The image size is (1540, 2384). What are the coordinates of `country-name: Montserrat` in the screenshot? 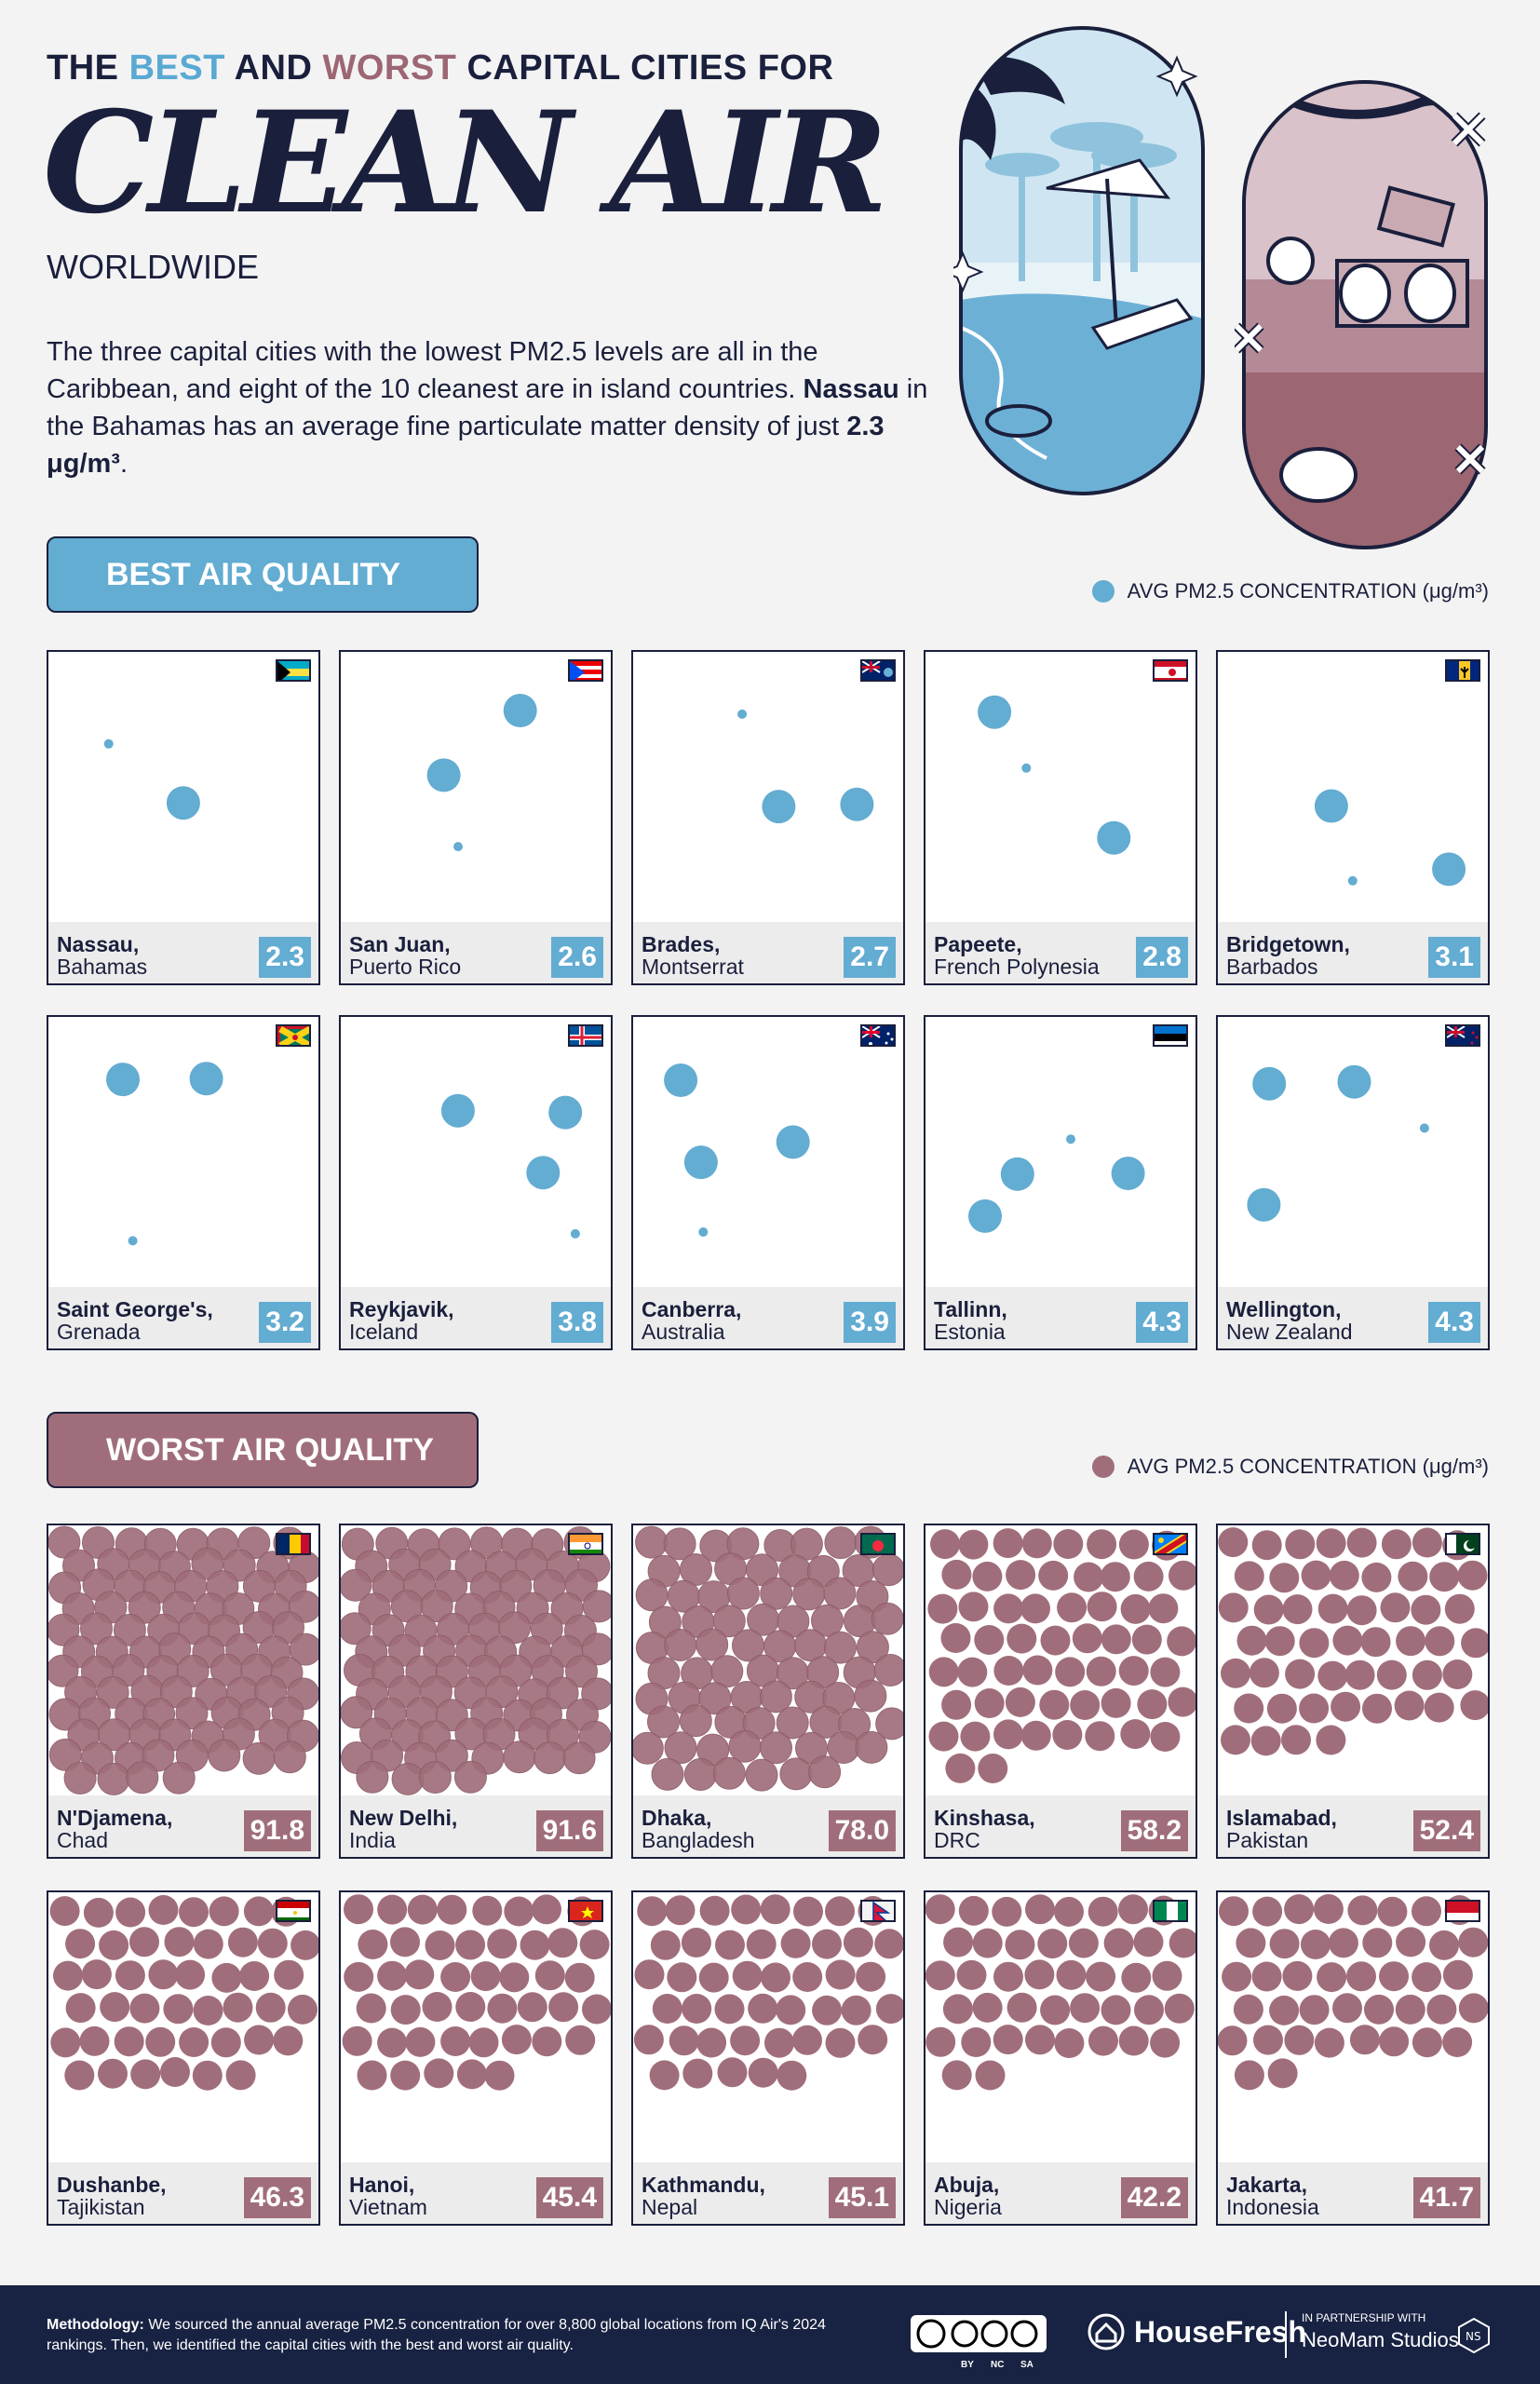 It's located at (693, 967).